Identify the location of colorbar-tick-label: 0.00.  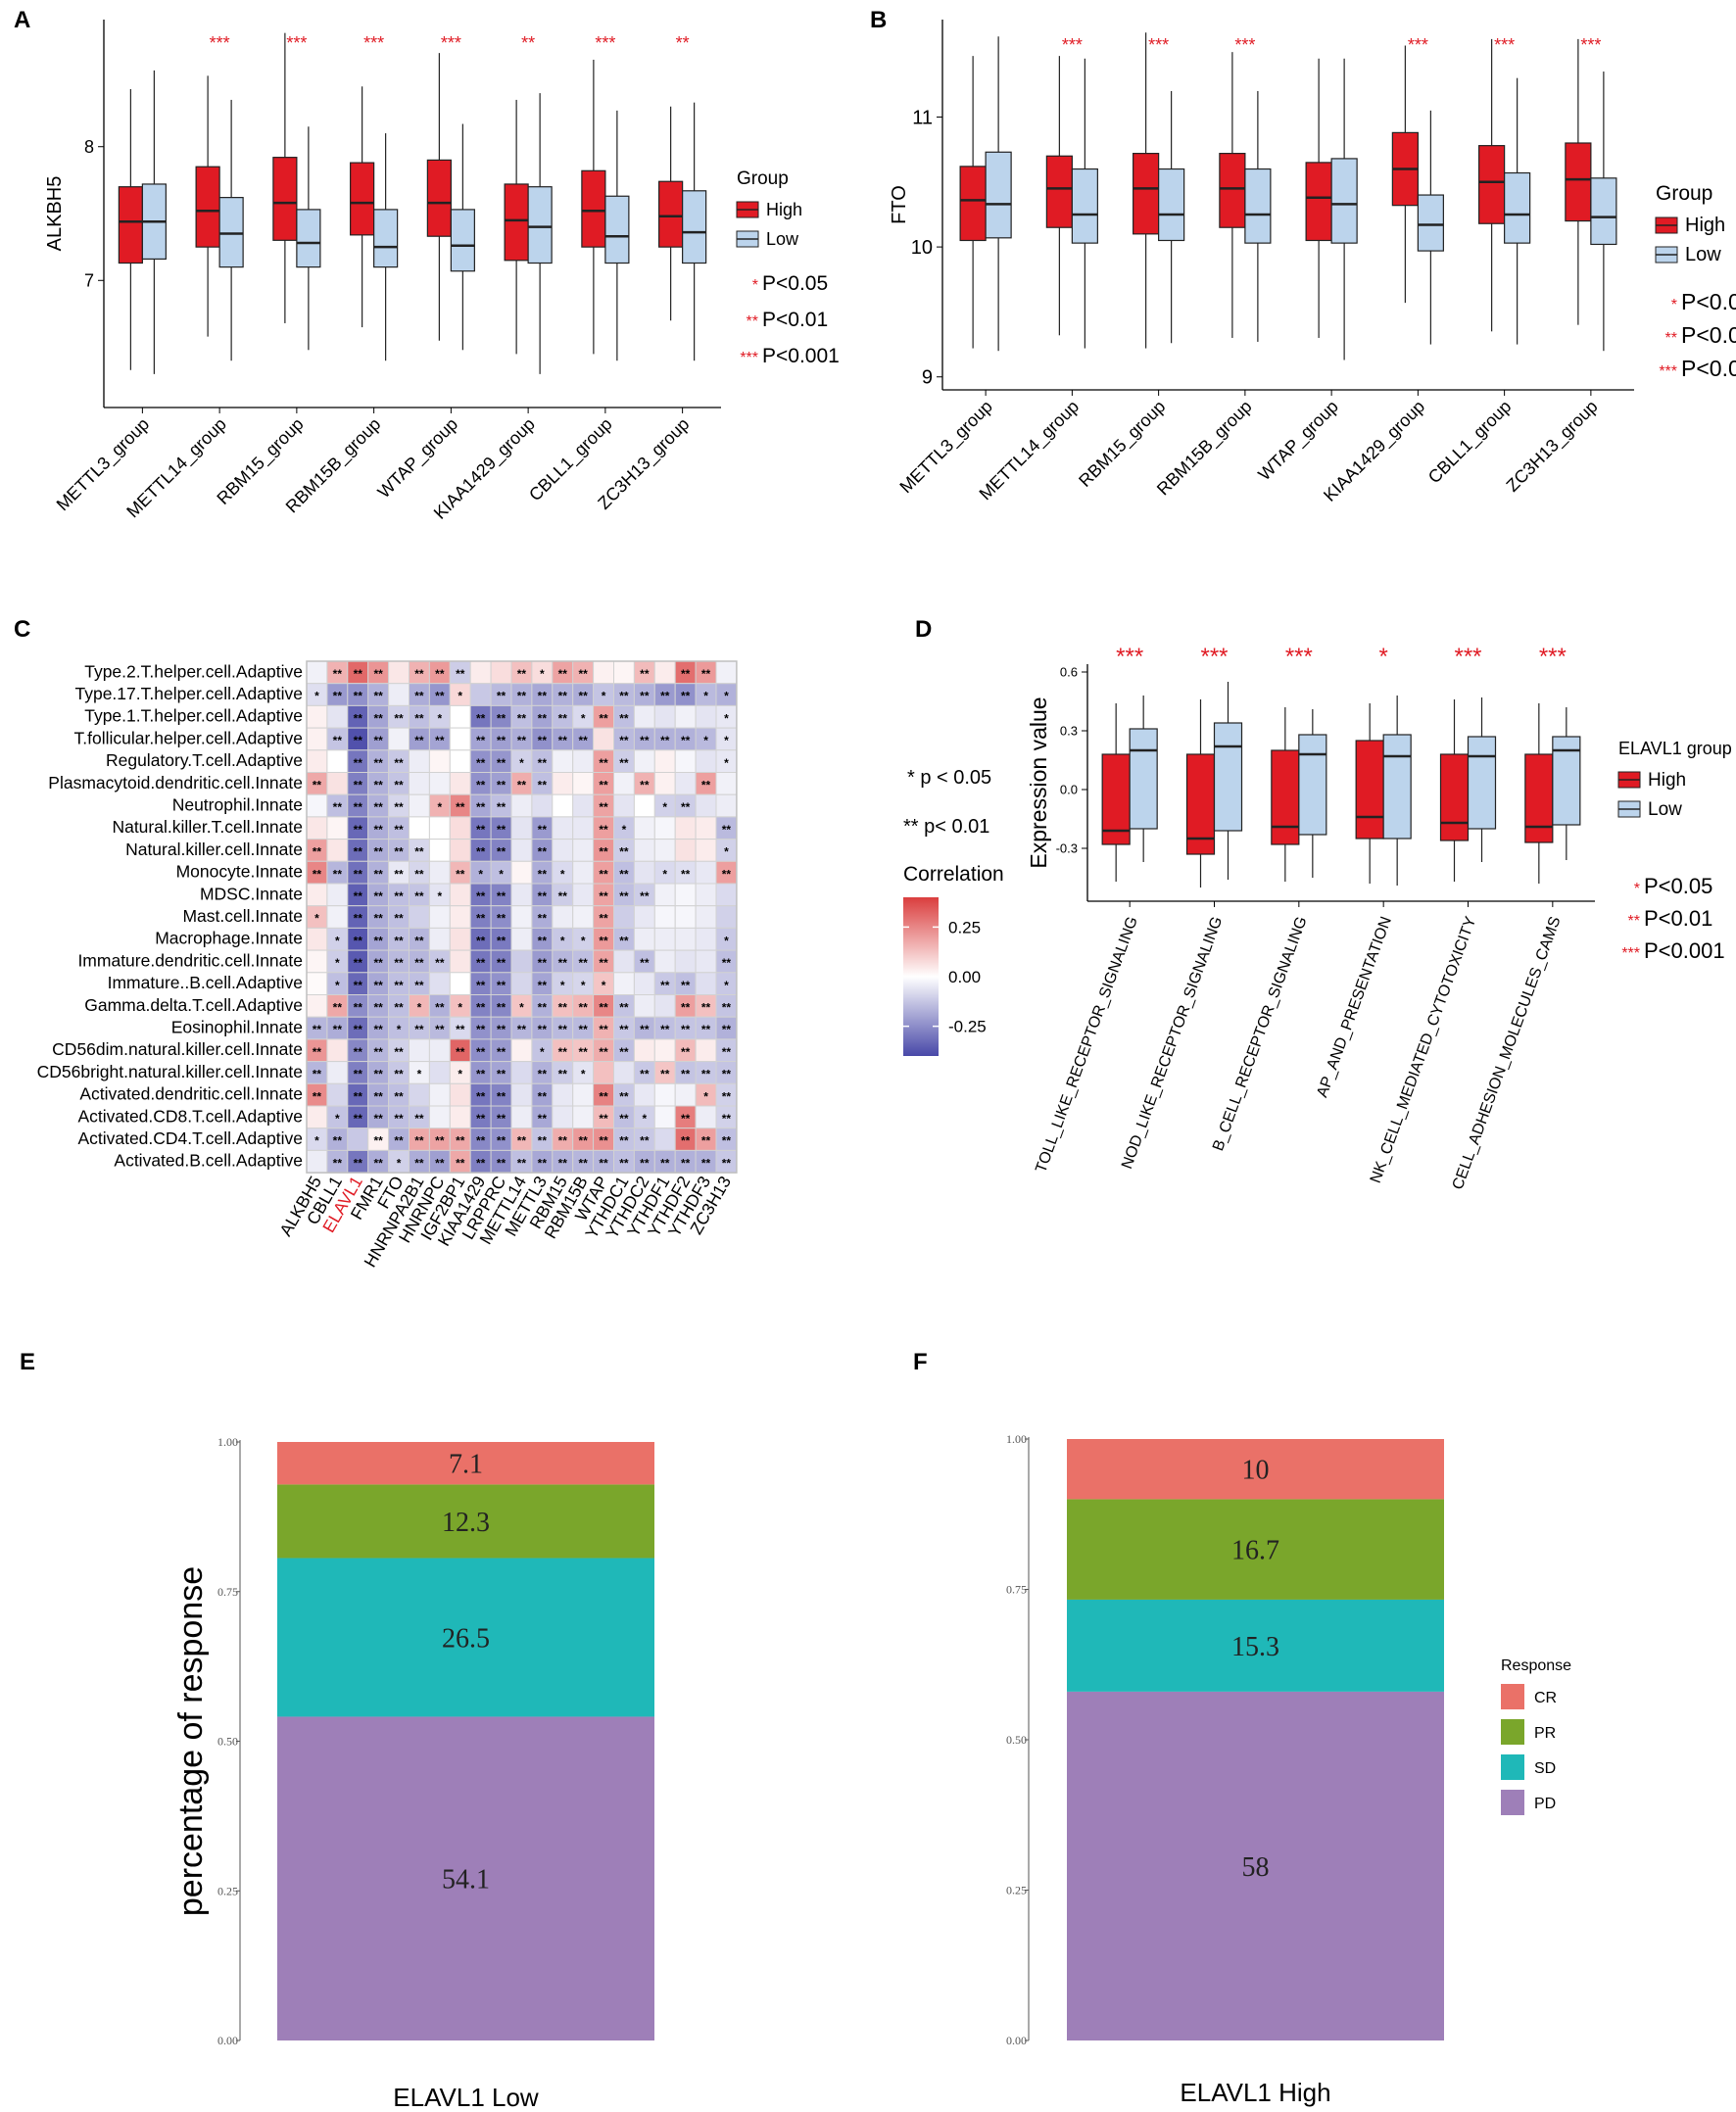
(964, 977).